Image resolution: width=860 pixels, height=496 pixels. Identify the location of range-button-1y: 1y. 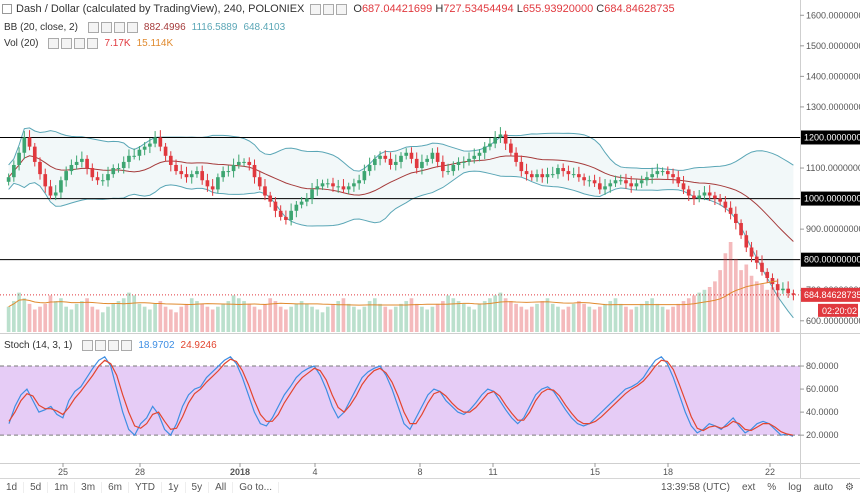
(174, 487).